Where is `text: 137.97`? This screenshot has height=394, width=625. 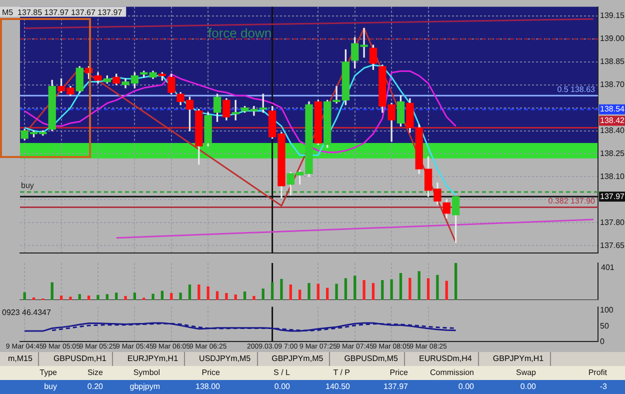 text: 137.97 is located at coordinates (396, 386).